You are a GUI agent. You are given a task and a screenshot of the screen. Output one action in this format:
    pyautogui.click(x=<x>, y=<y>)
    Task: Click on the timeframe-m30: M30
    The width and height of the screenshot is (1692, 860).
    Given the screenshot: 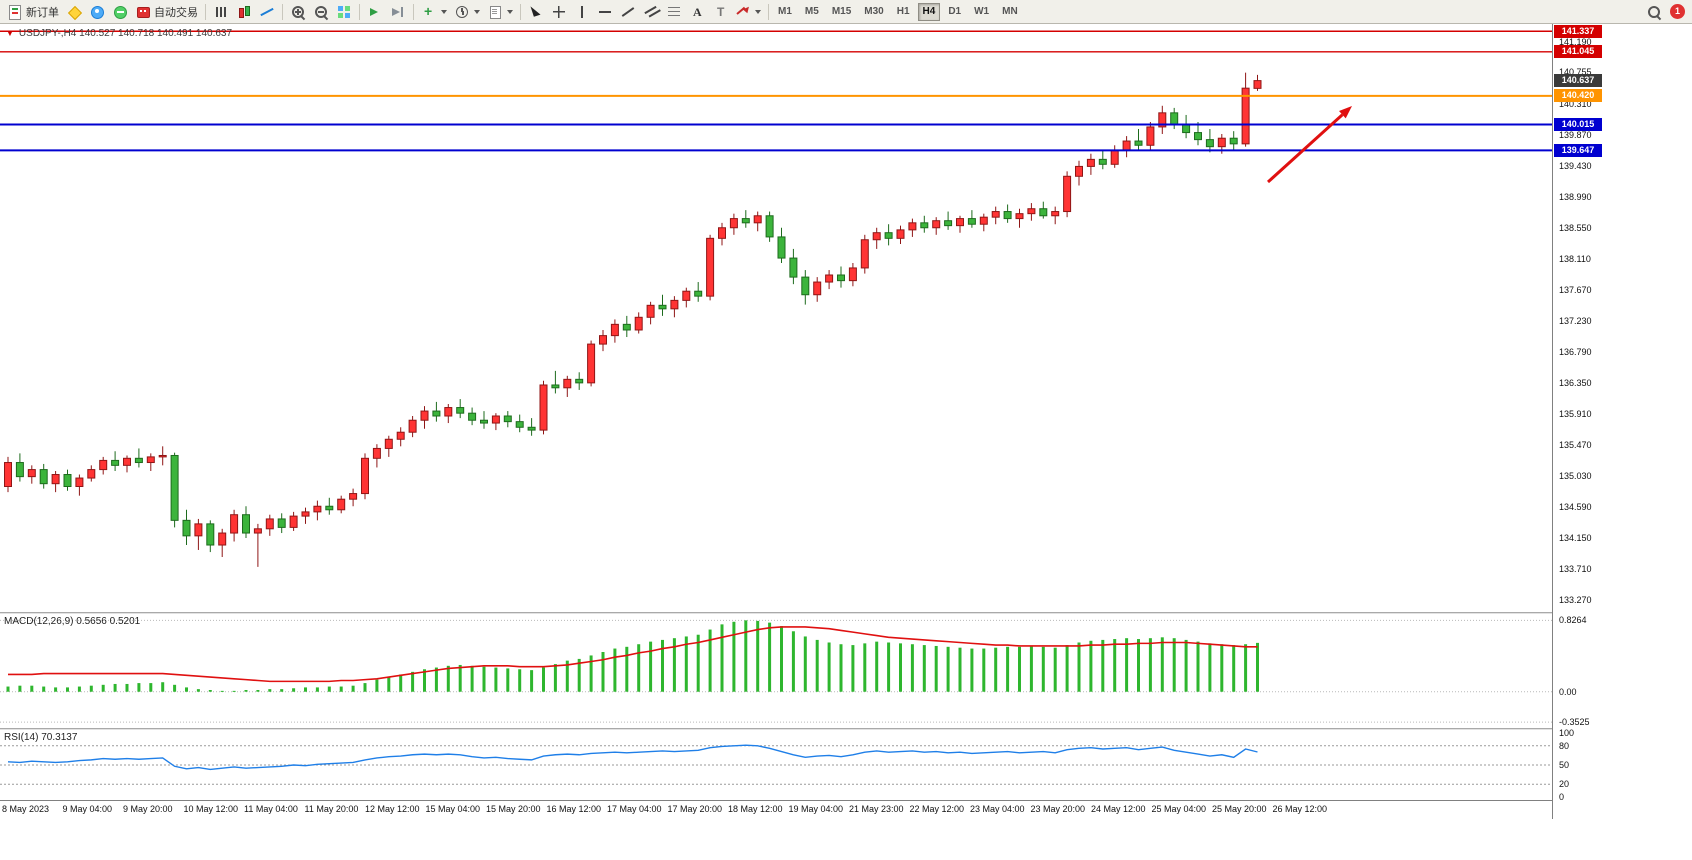 What is the action you would take?
    pyautogui.click(x=873, y=12)
    